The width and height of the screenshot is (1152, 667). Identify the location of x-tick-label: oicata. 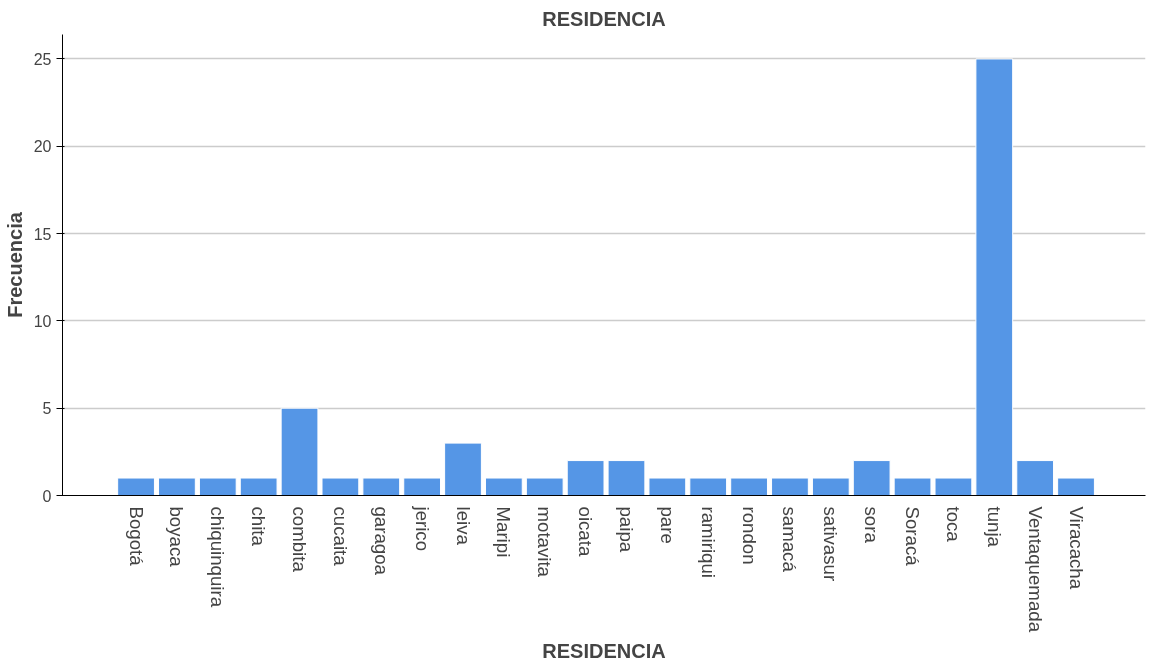
(586, 531).